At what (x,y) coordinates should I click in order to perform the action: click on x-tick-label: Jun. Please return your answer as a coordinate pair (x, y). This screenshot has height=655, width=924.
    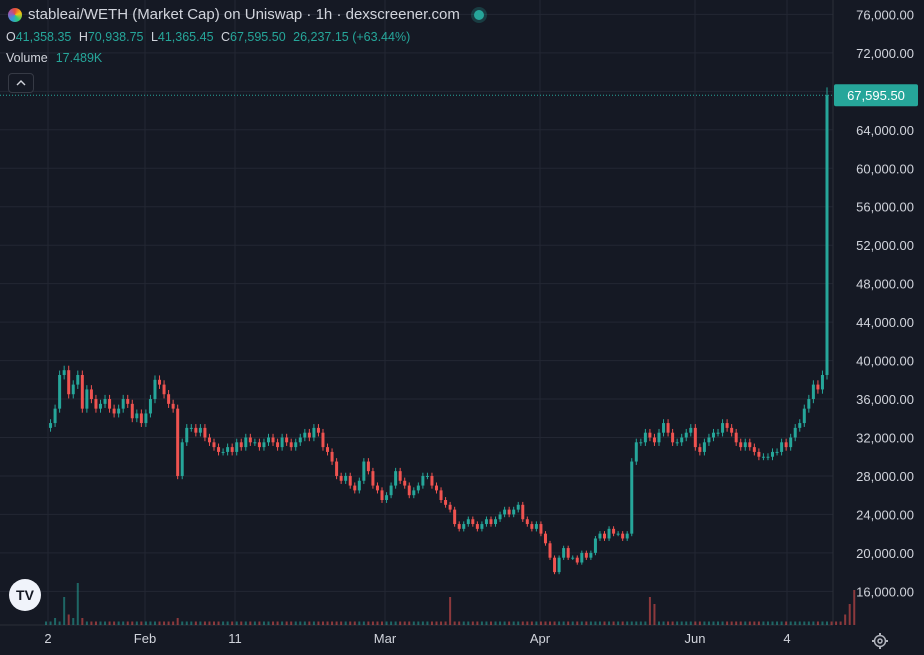
    Looking at the image, I should click on (695, 638).